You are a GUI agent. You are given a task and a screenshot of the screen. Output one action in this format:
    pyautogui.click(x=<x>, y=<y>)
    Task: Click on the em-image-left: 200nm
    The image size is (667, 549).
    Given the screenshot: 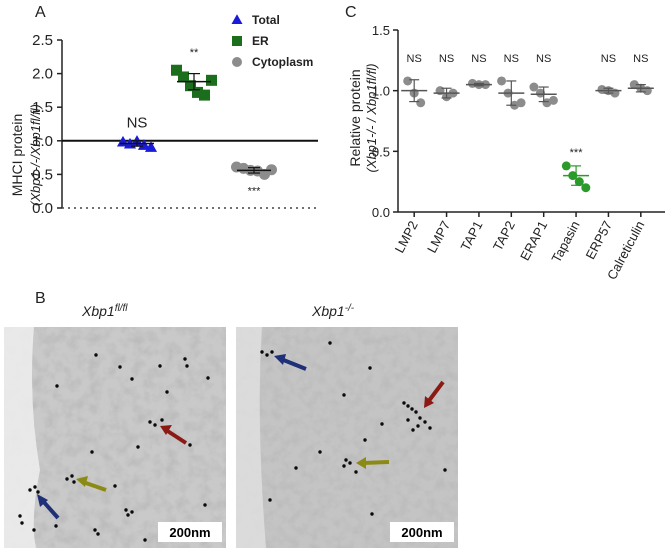 What is the action you would take?
    pyautogui.click(x=115, y=437)
    